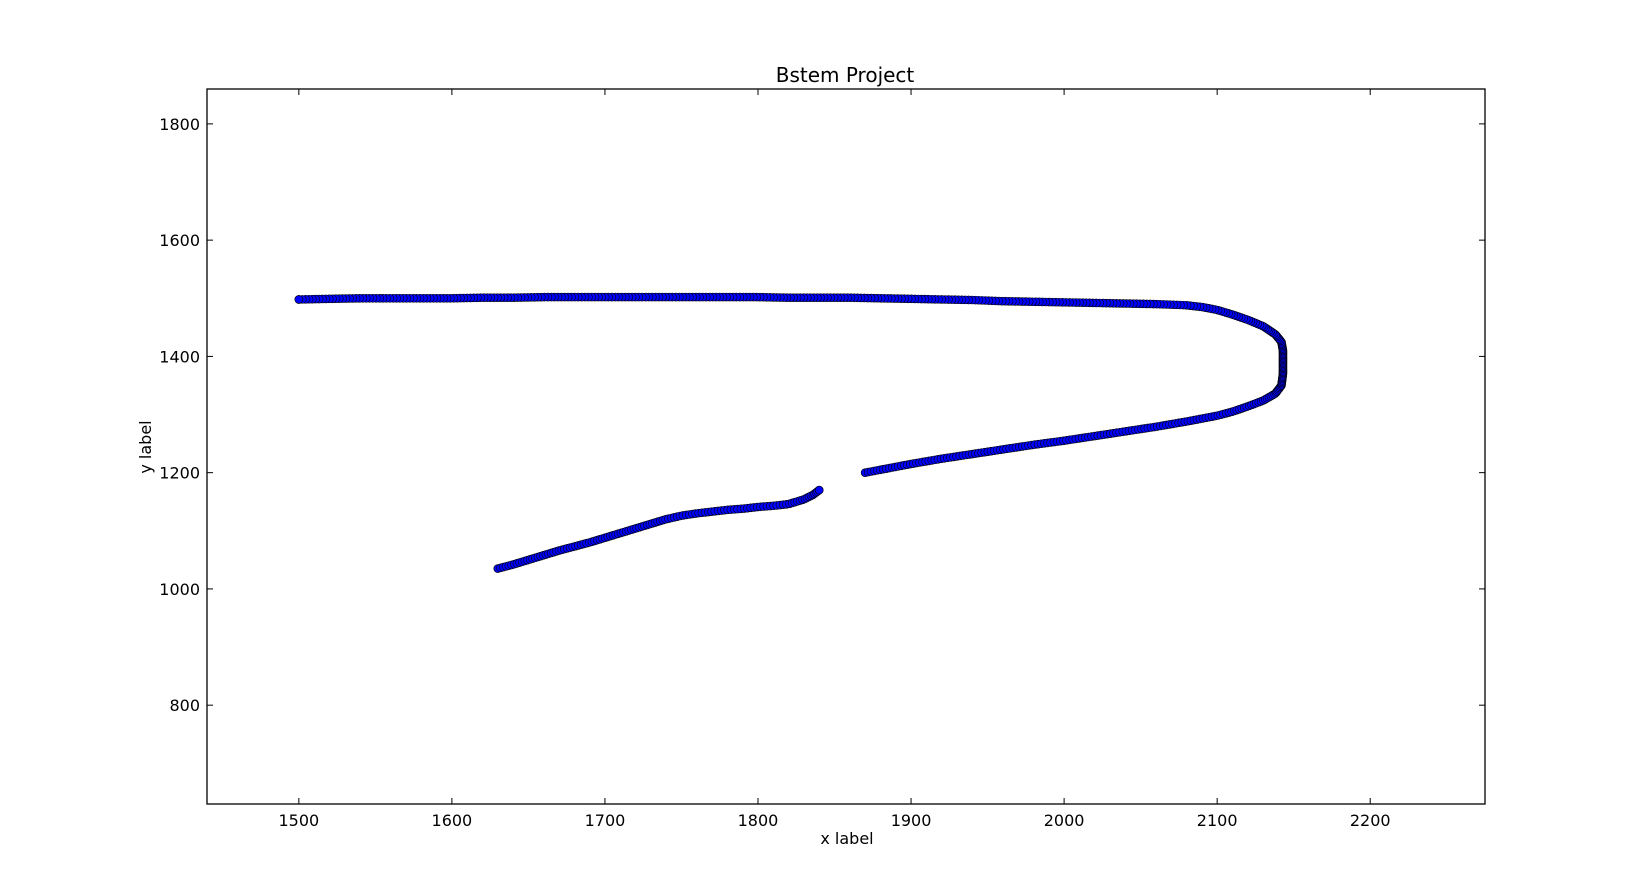 This screenshot has width=1636, height=887. What do you see at coordinates (1064, 820) in the screenshot?
I see `x-tick-label: 2000` at bounding box center [1064, 820].